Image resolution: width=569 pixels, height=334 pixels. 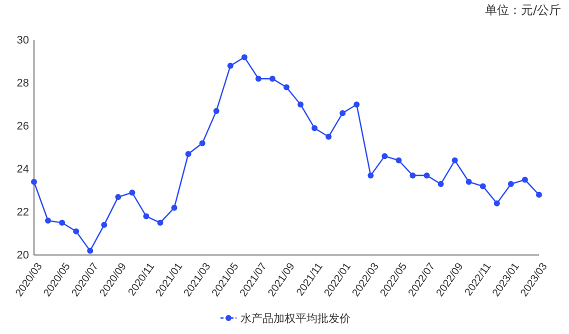 I want to click on y-tick-label: 22, so click(x=22, y=212).